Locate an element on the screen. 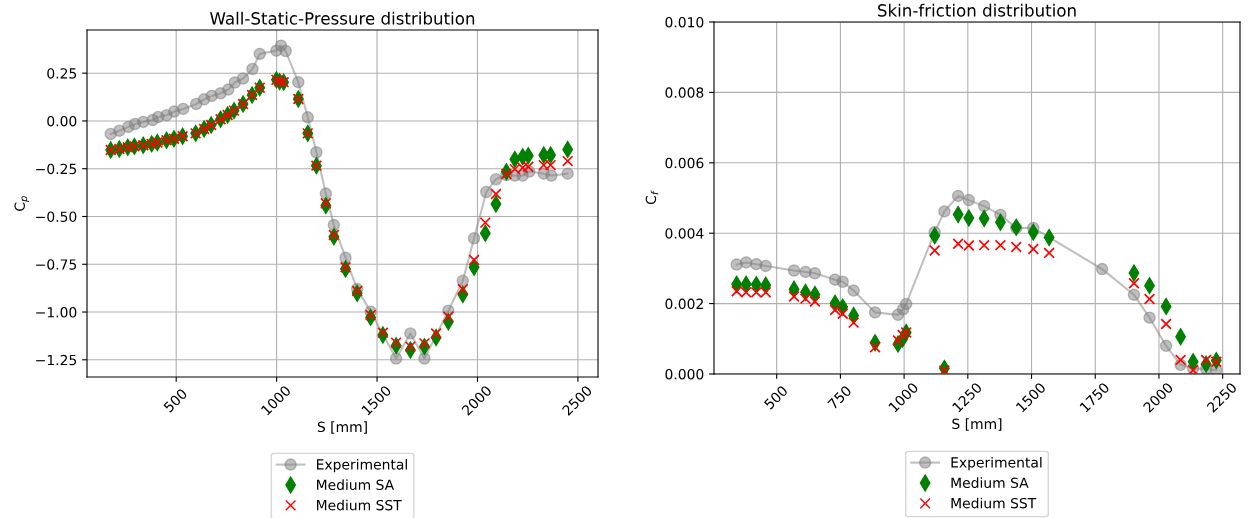 The width and height of the screenshot is (1249, 518). chart-title: Skin-friction distribution is located at coordinates (977, 10).